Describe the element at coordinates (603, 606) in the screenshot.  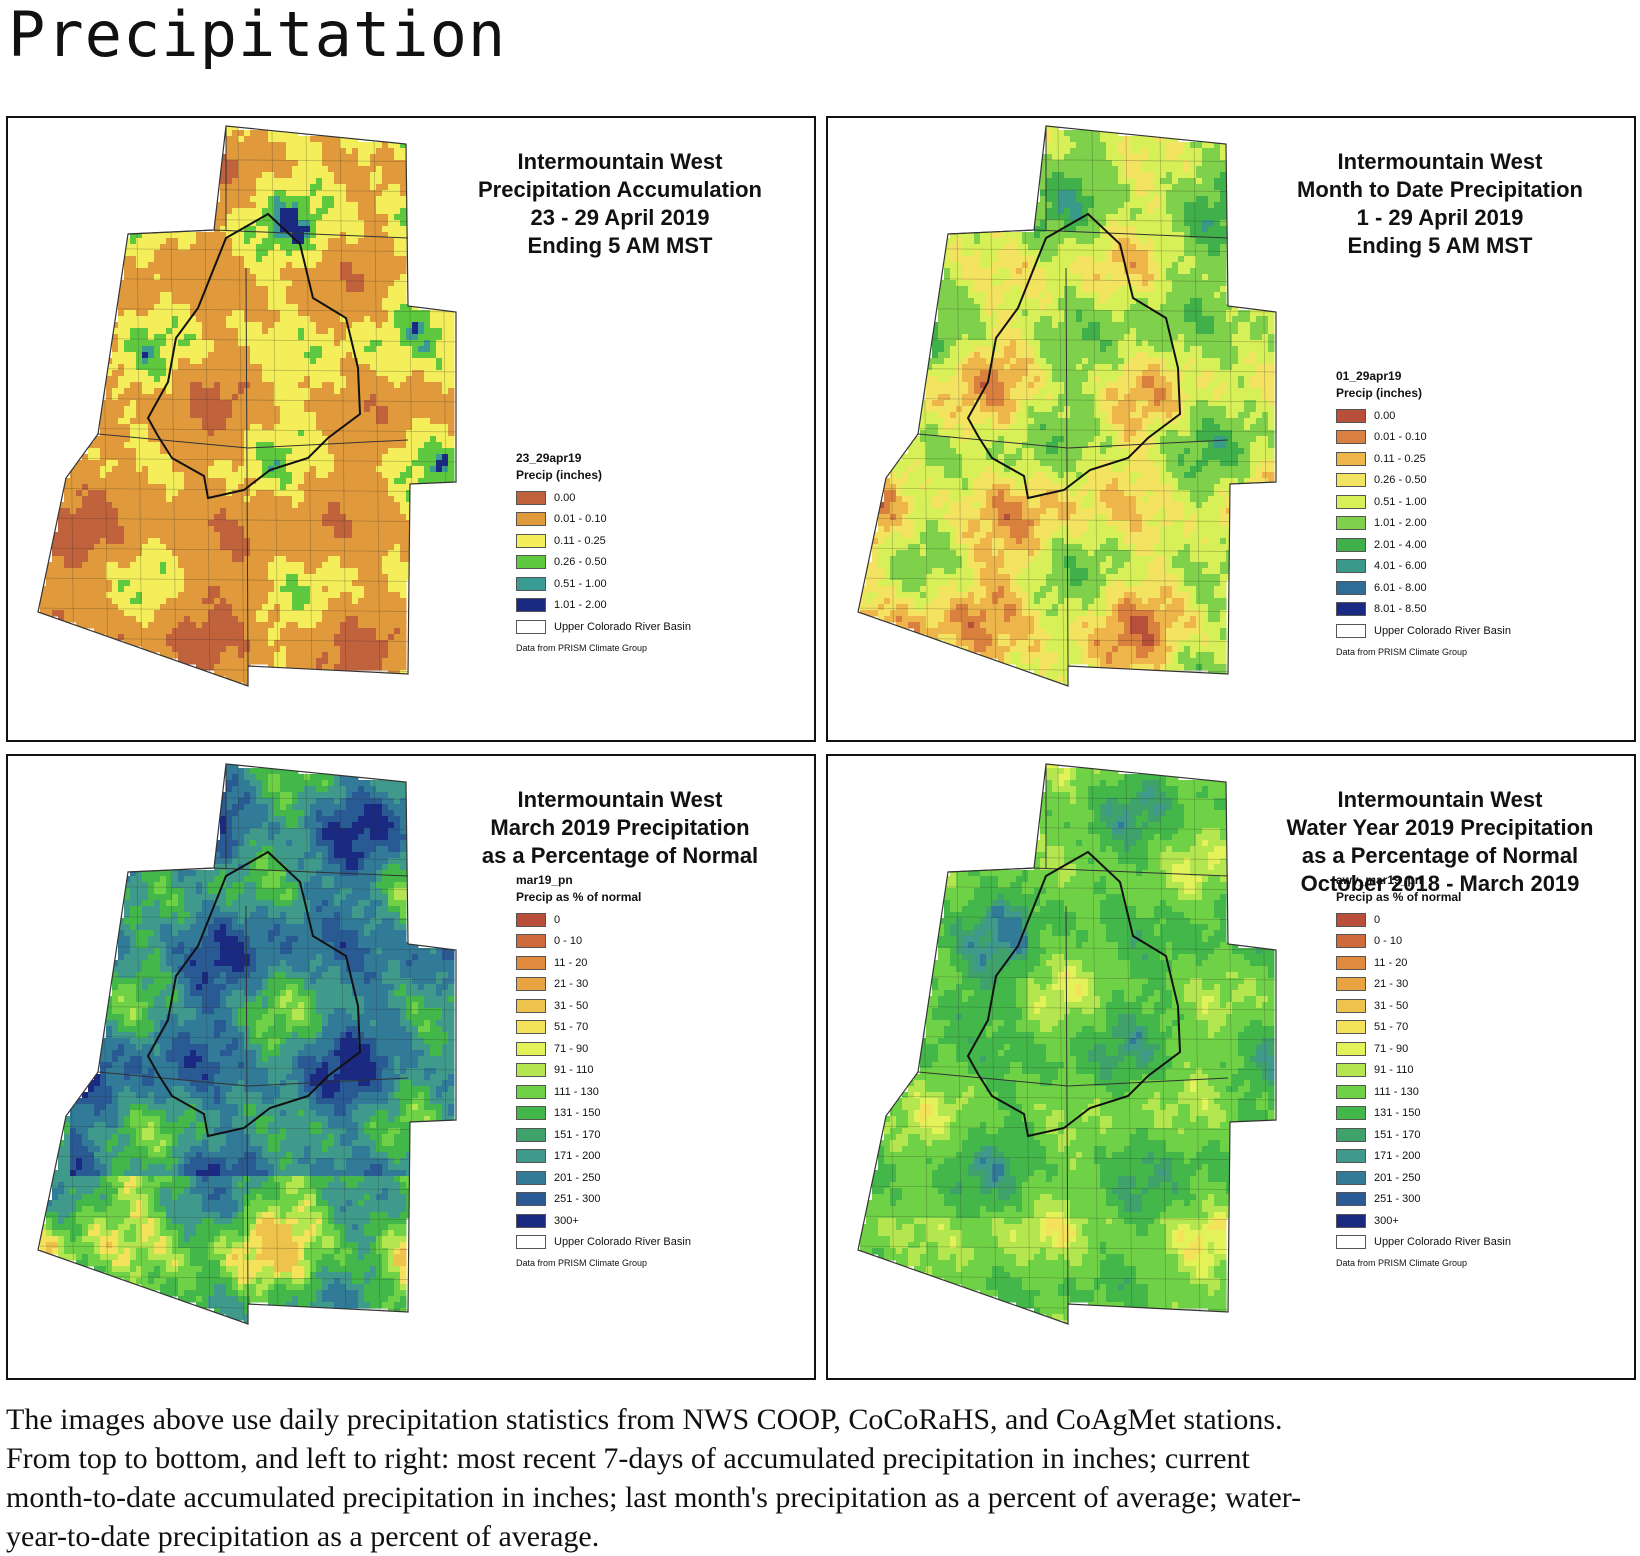
I see `legend-row: 1.01 - 2.00` at that location.